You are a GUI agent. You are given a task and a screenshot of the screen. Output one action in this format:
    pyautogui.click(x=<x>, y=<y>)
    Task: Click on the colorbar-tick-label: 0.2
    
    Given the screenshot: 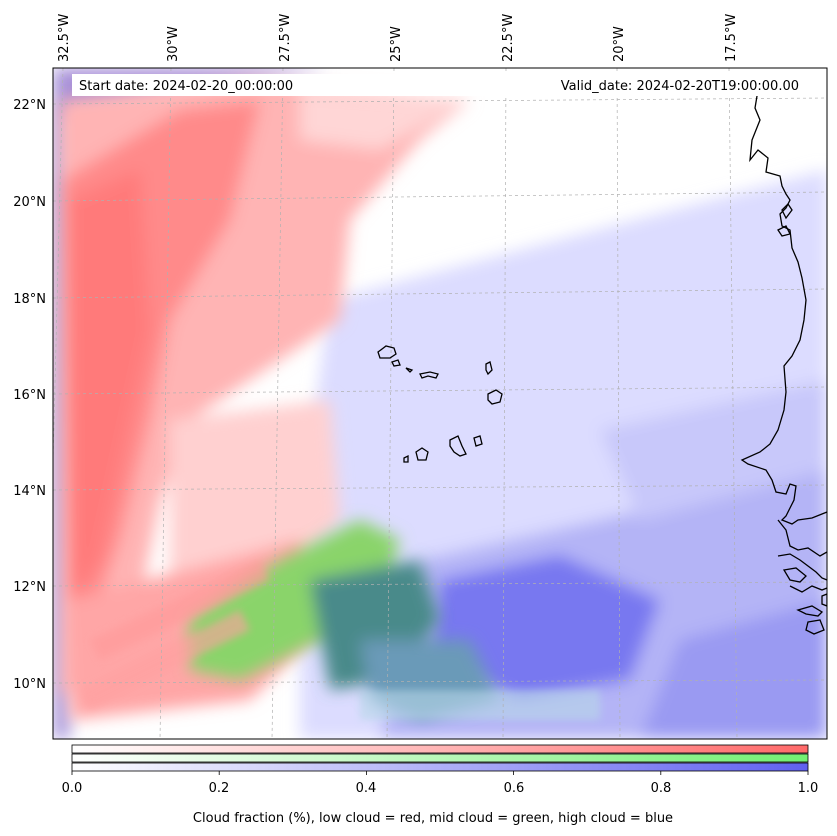 What is the action you would take?
    pyautogui.click(x=219, y=788)
    